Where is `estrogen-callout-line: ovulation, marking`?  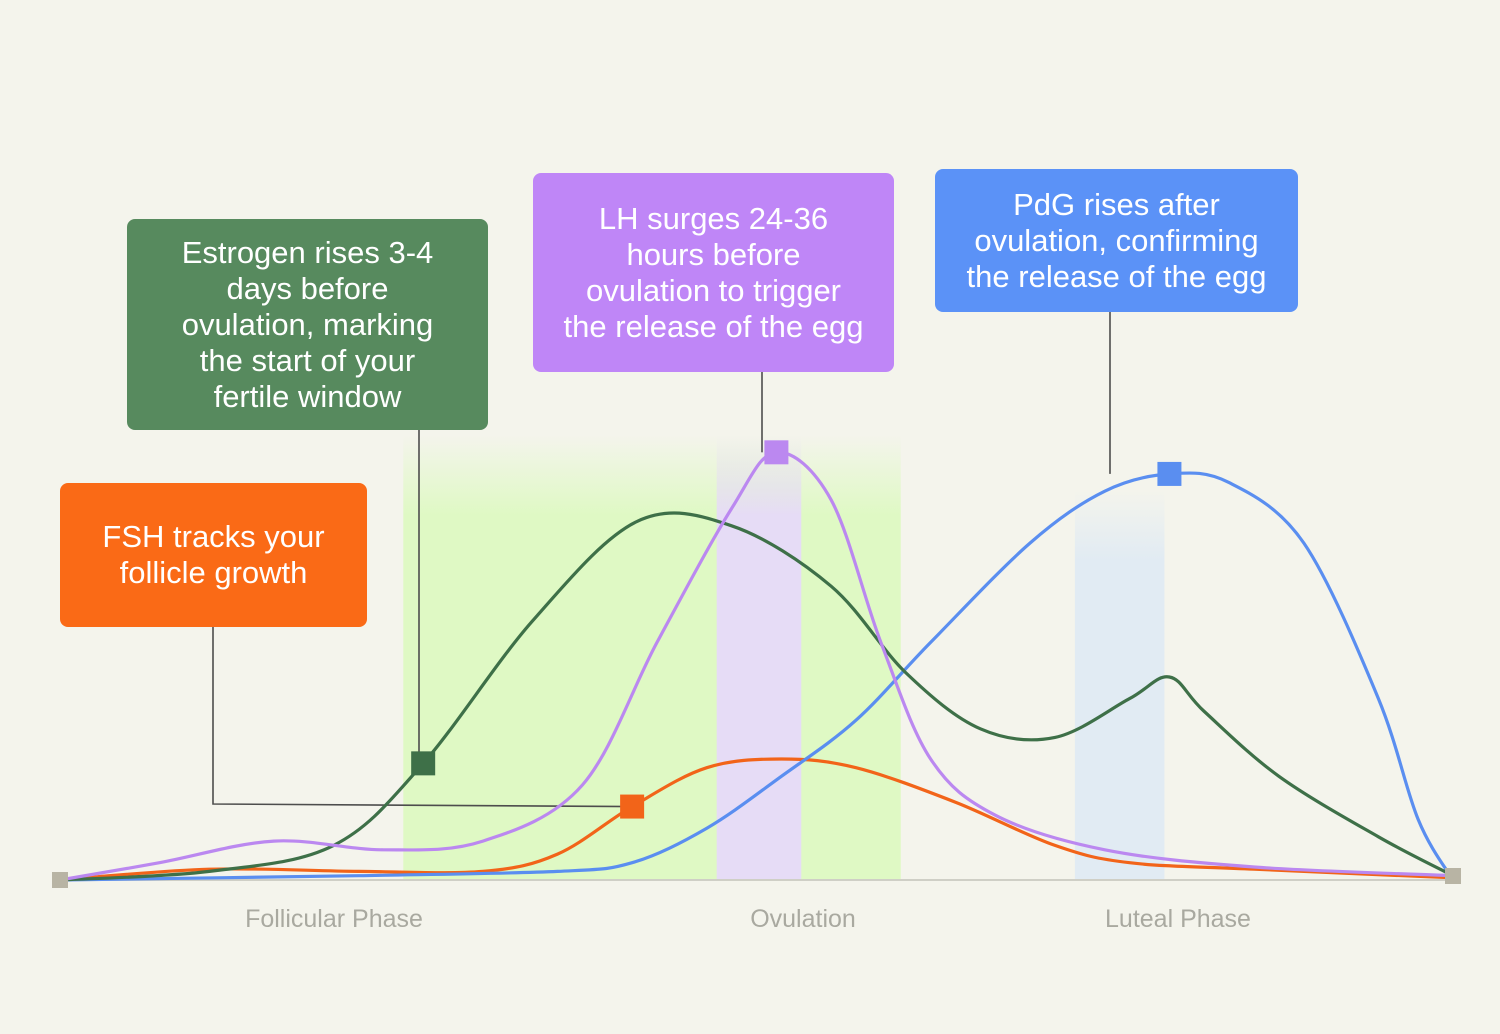
estrogen-callout-line: ovulation, marking is located at coordinates (307, 324).